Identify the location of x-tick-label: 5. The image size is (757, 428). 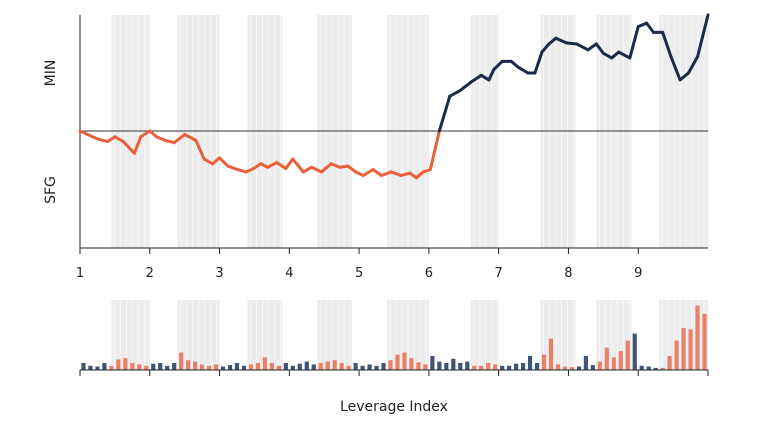
(359, 273).